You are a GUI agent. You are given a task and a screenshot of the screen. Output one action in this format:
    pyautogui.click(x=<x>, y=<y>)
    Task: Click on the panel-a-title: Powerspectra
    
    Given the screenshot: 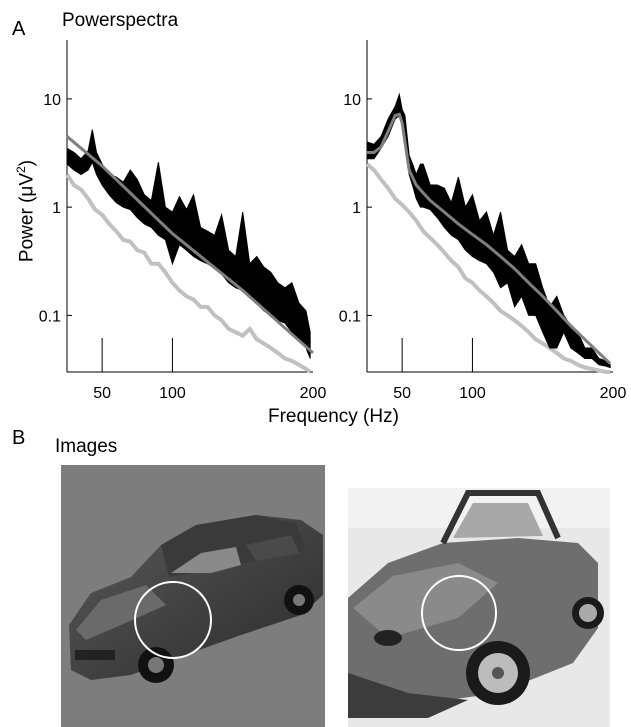 What is the action you would take?
    pyautogui.click(x=120, y=20)
    